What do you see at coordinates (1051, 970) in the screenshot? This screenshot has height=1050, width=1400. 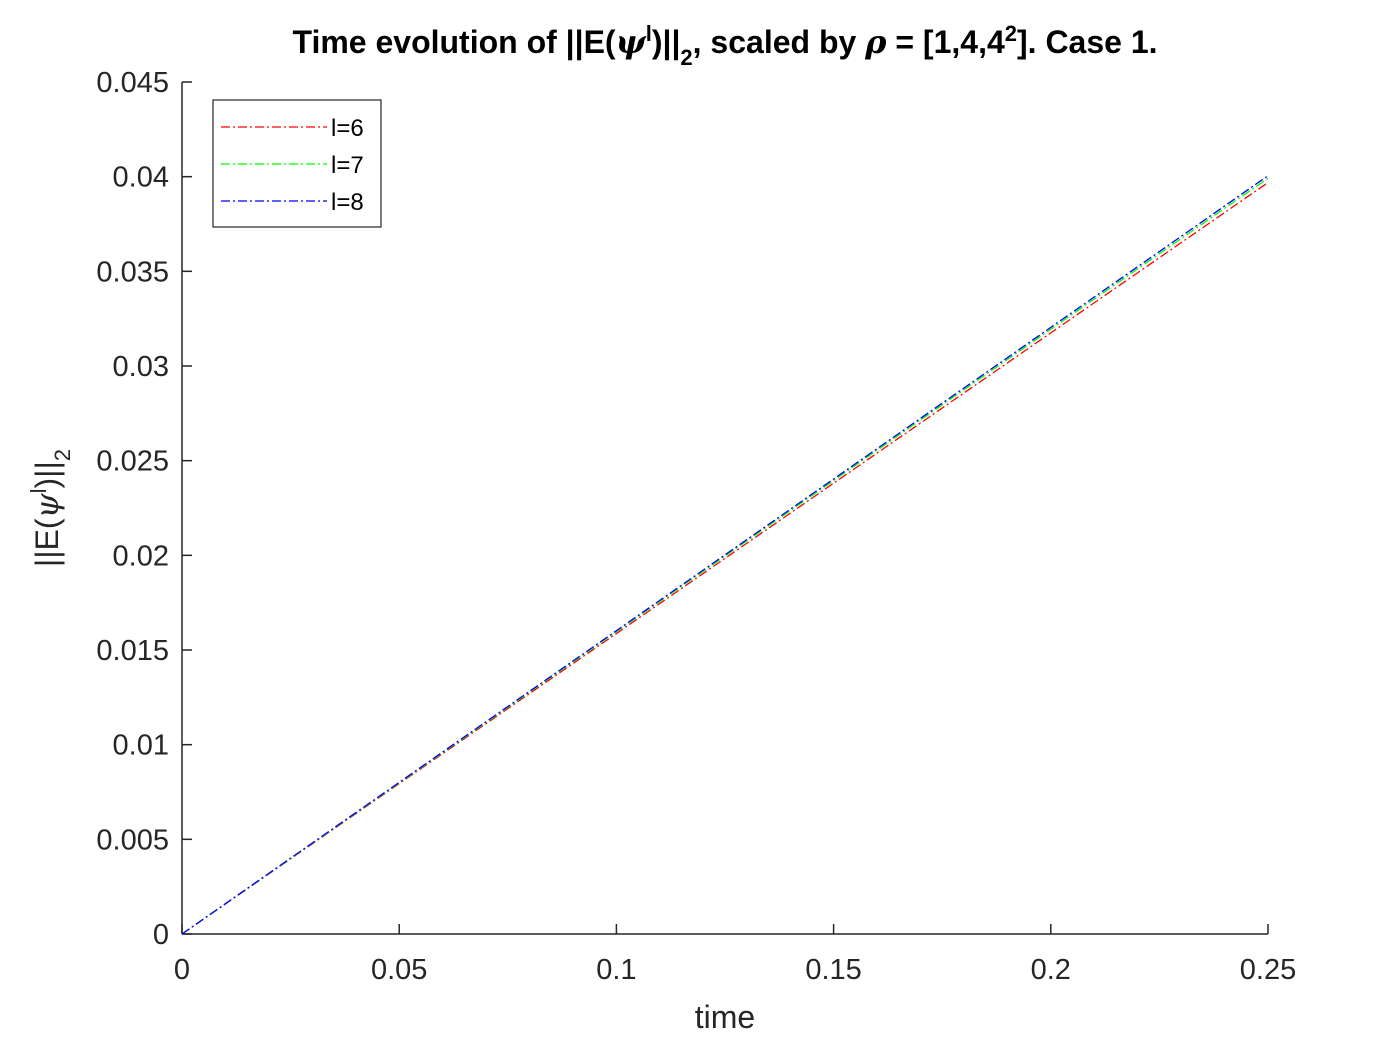 I see `x-tick-label: 0.2` at bounding box center [1051, 970].